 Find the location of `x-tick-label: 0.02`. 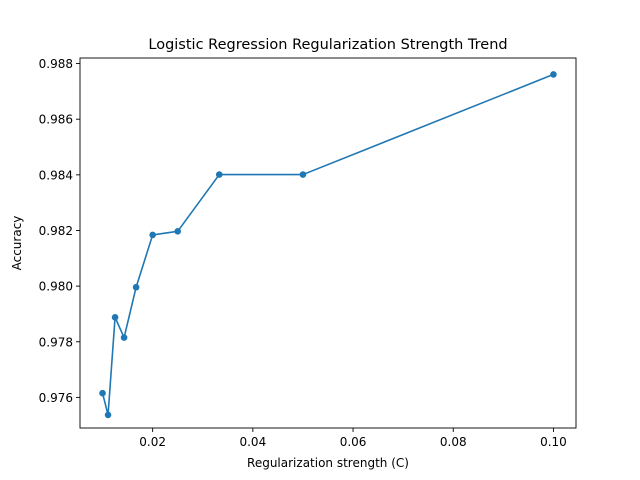

x-tick-label: 0.02 is located at coordinates (152, 442).